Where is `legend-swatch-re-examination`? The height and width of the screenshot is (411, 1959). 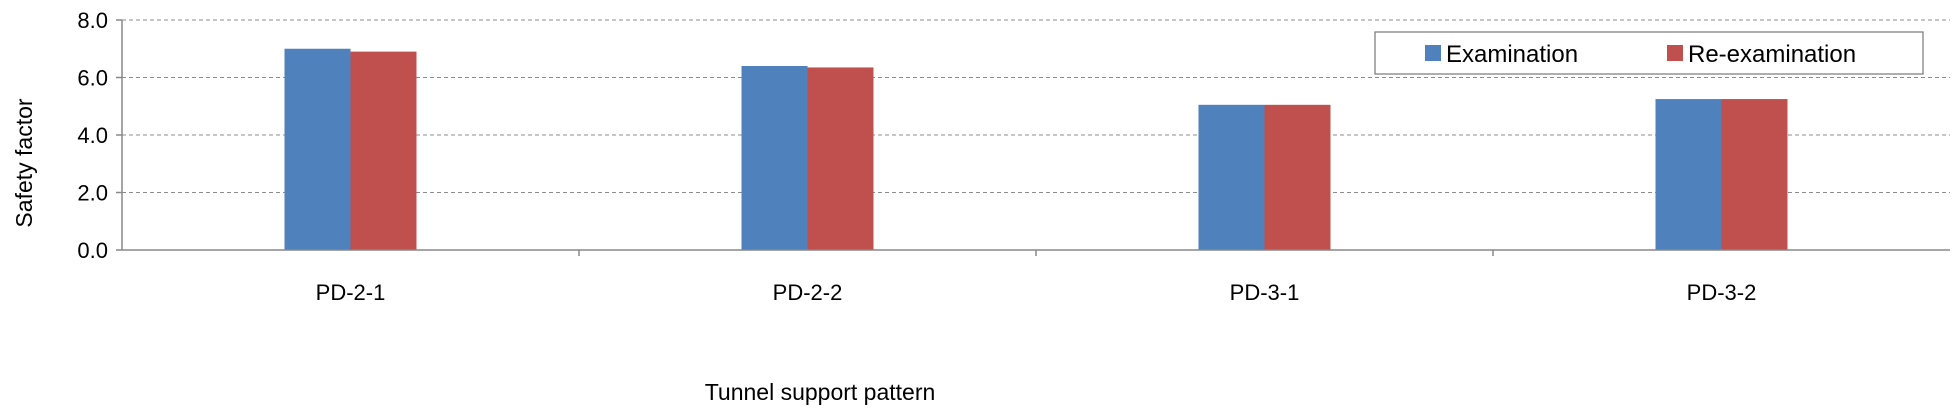 legend-swatch-re-examination is located at coordinates (1675, 53).